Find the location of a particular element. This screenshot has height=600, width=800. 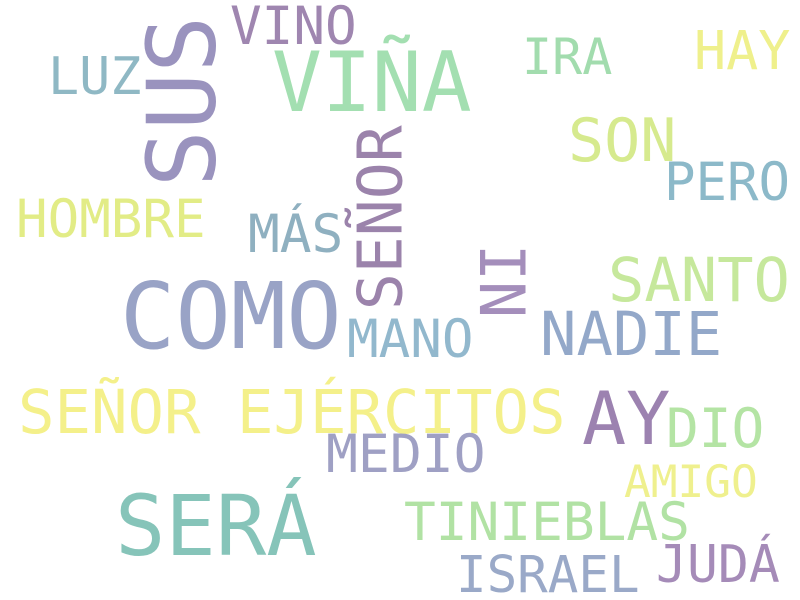

word-hombre: HOMBRE is located at coordinates (111, 219).